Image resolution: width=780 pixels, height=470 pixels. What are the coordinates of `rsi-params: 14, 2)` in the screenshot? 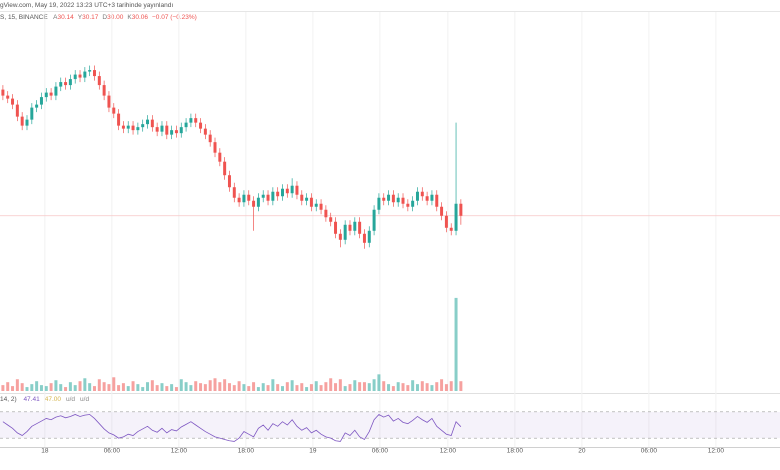 It's located at (8, 399).